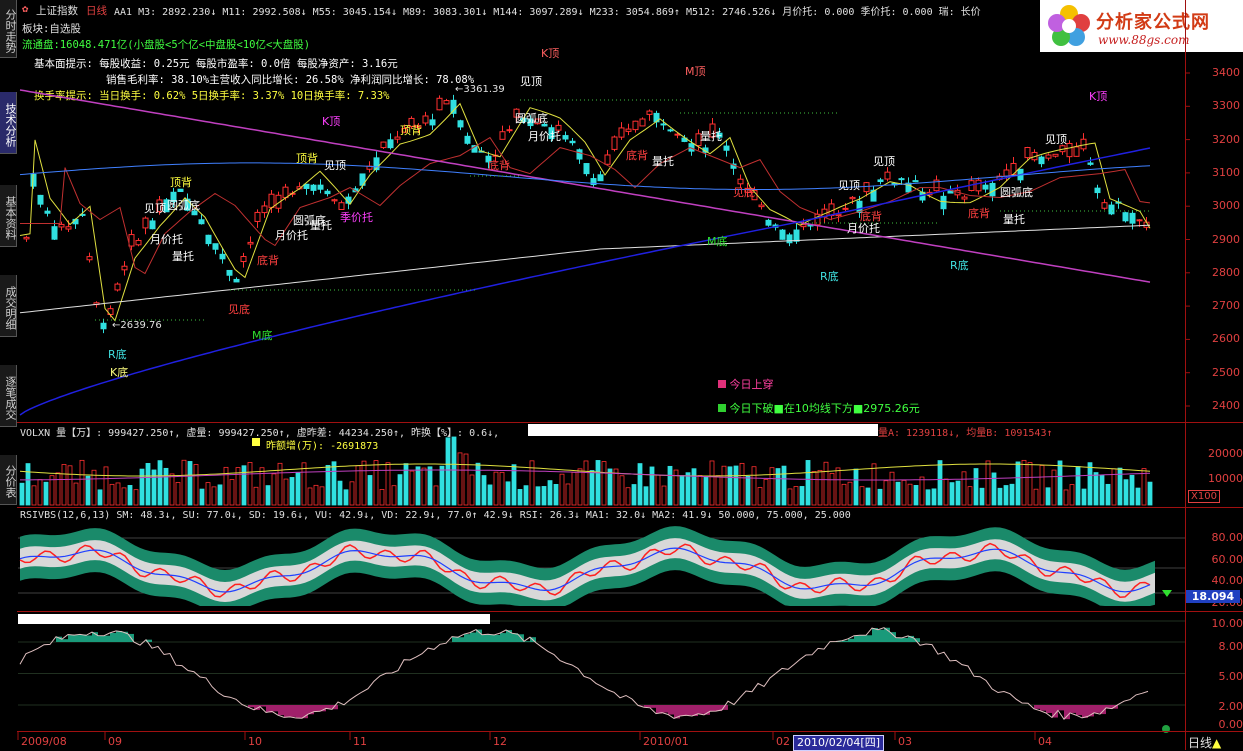  I want to click on time-axis-label: 03, so click(905, 741).